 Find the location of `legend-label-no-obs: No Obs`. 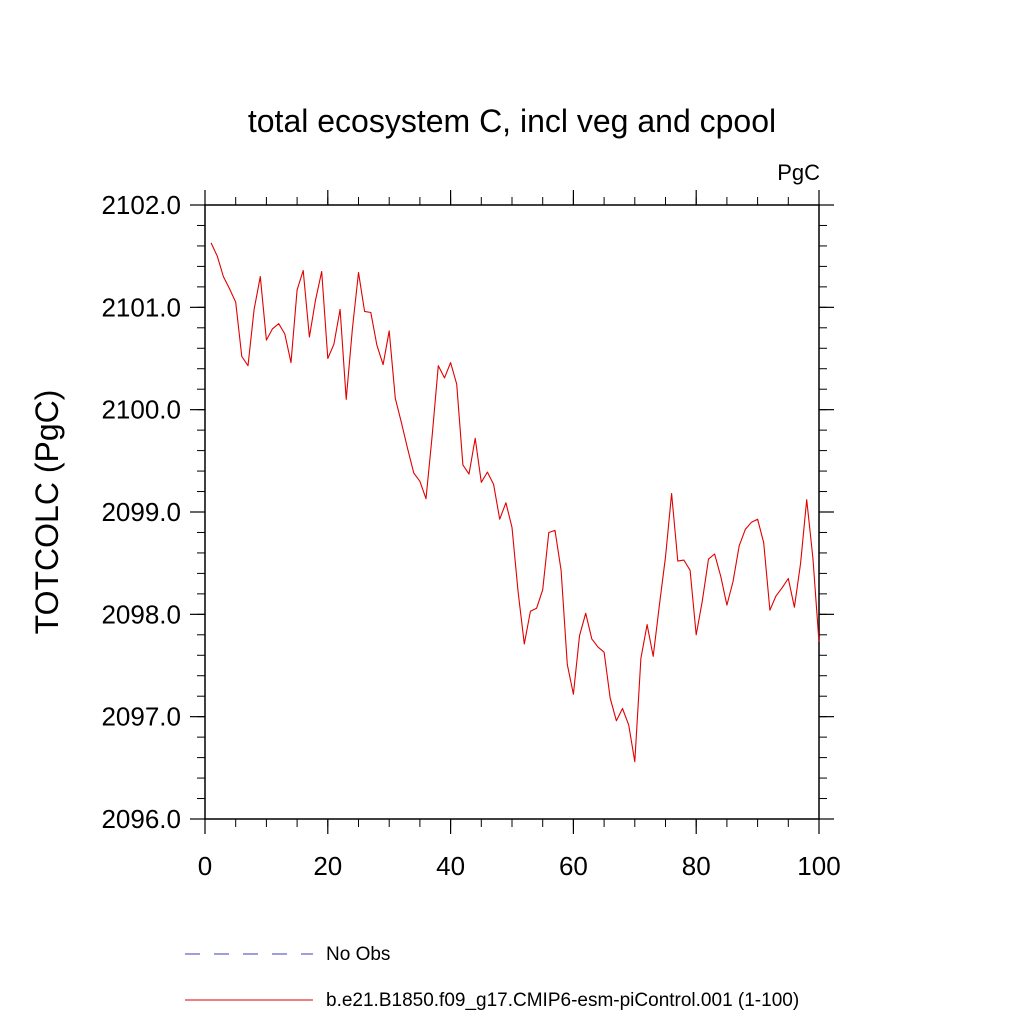

legend-label-no-obs: No Obs is located at coordinates (358, 954).